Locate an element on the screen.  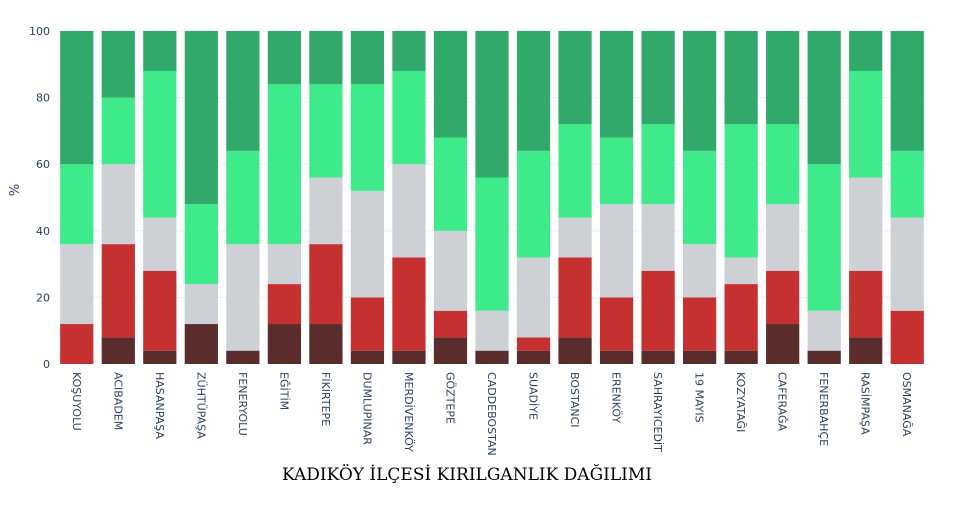
y-axis-ticks: 0 20 40 60 80 100 is located at coordinates (39, 198).